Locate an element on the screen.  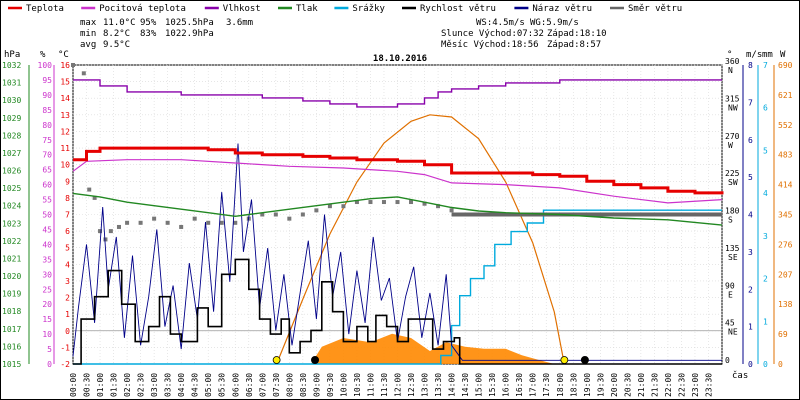
x-tick-label: 20:00 is located at coordinates (614, 385).